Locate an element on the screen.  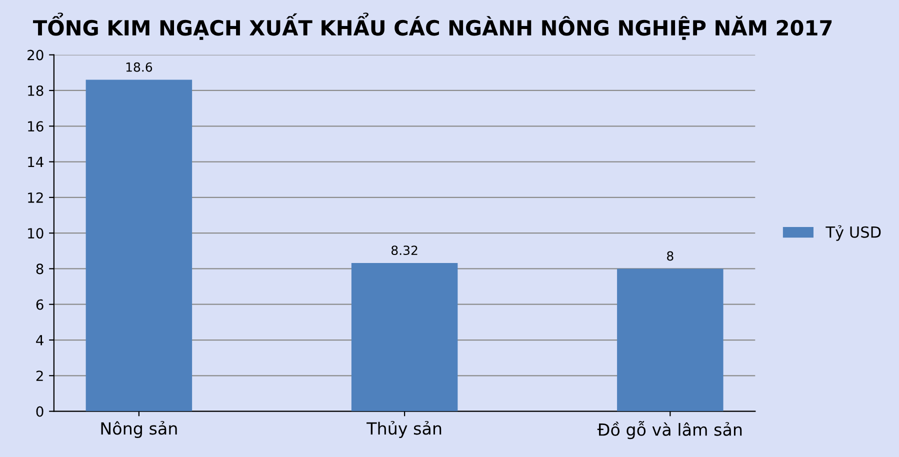
chart-title: TỔNG KIM NGẠCH XUẤT KHẨU CÁC NGÀNH NÔNG NGHIỆP NĂM 2017 is located at coordinates (432, 26).